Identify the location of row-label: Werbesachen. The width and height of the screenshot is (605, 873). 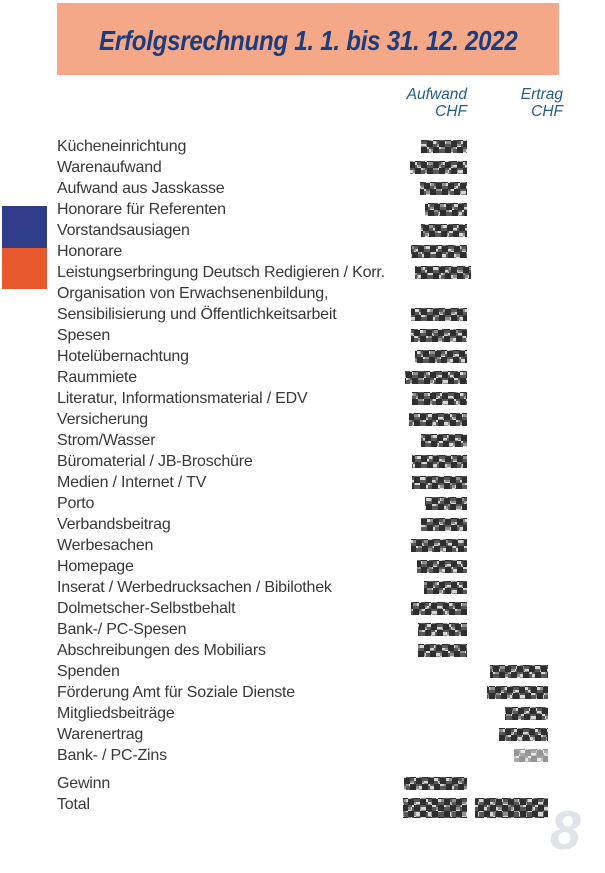
(105, 545).